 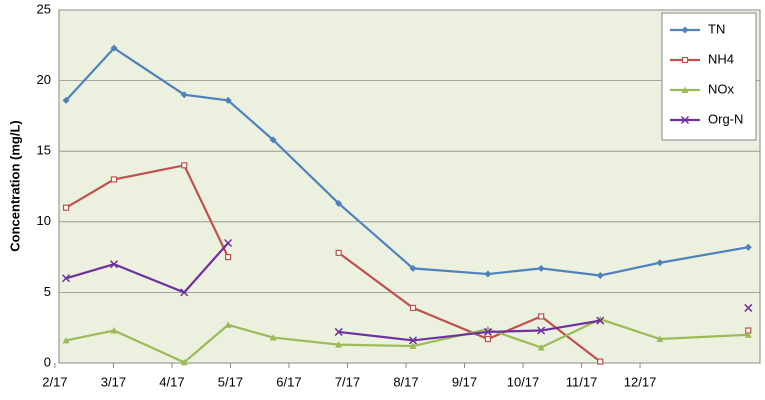 I want to click on legend-label: NH4, so click(x=721, y=58).